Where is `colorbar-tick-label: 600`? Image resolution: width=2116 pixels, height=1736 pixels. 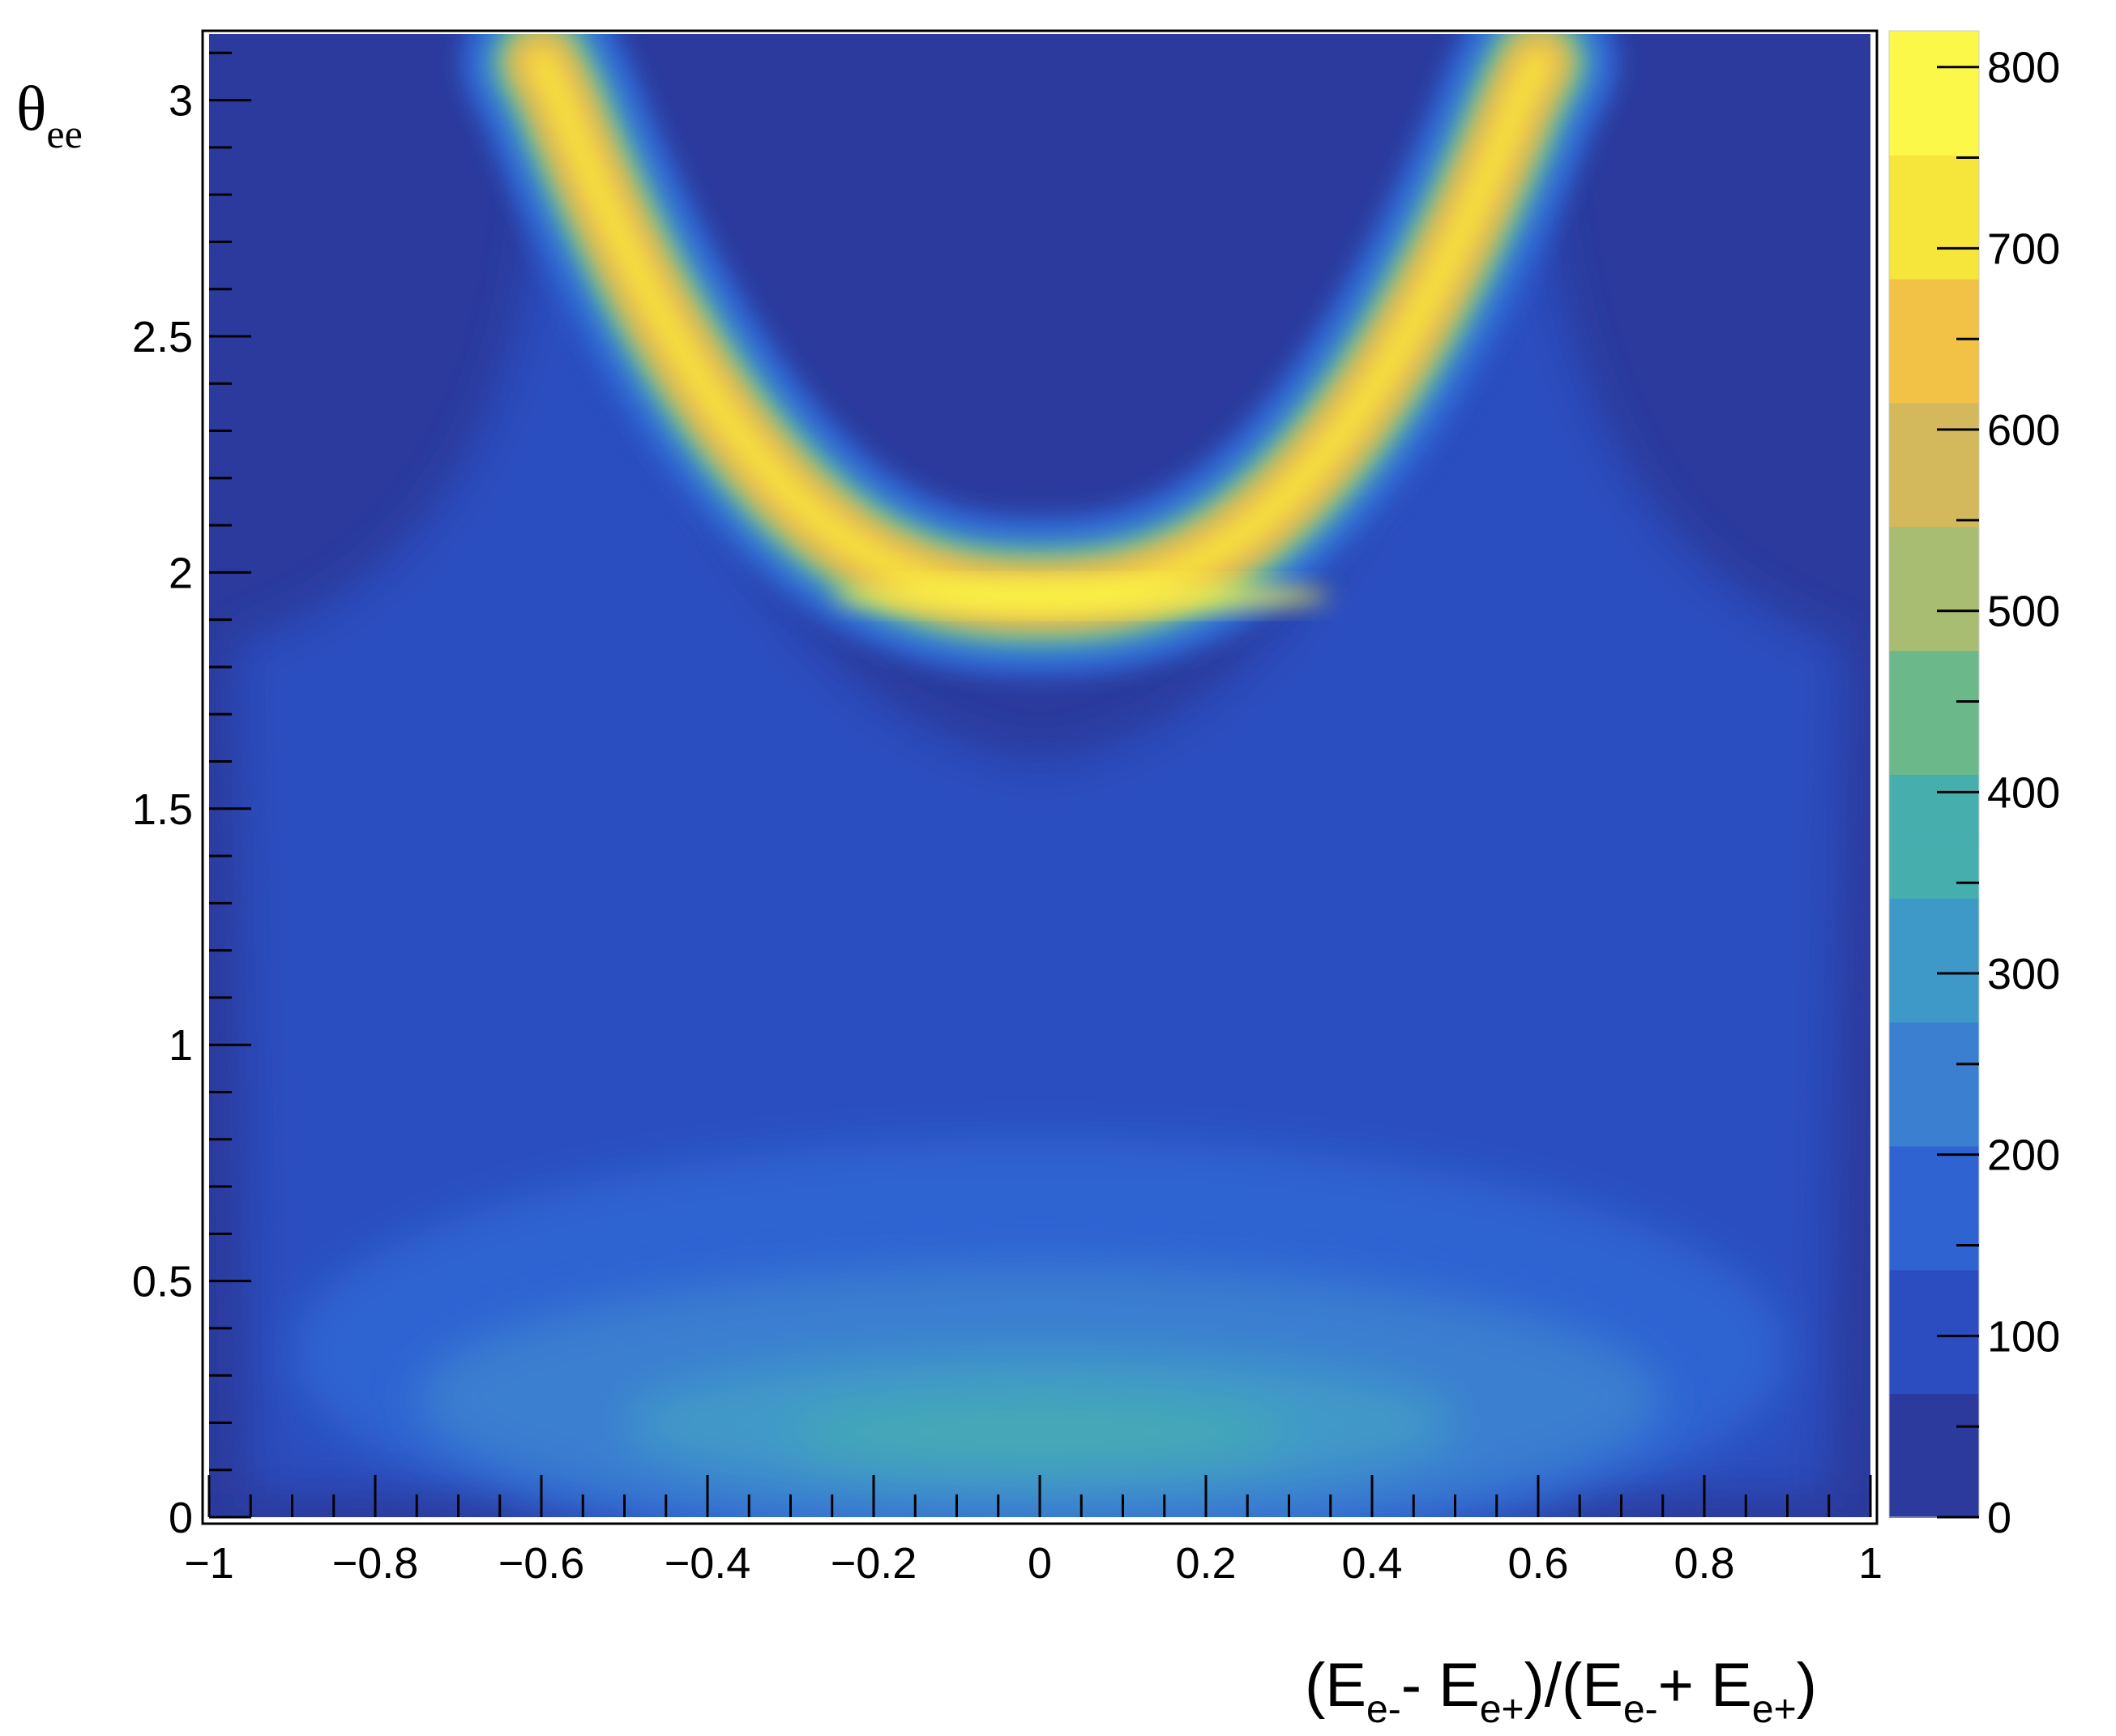 colorbar-tick-label: 600 is located at coordinates (2024, 431).